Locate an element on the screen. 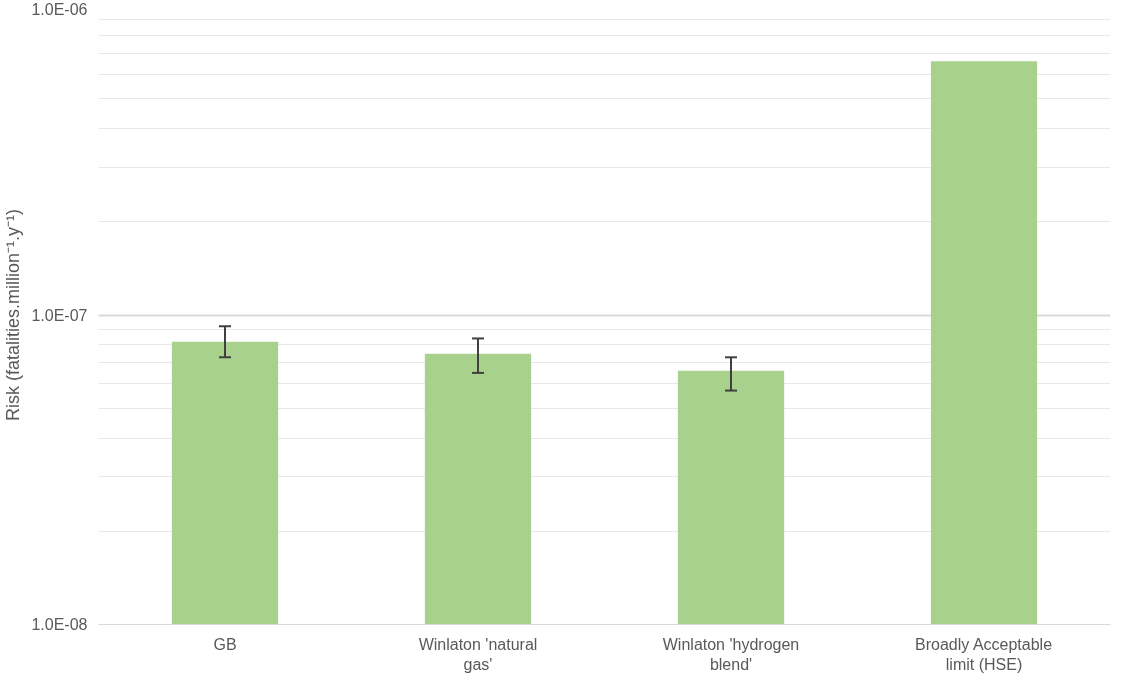  y-tick-label: 1.0E-07 is located at coordinates (59, 315).